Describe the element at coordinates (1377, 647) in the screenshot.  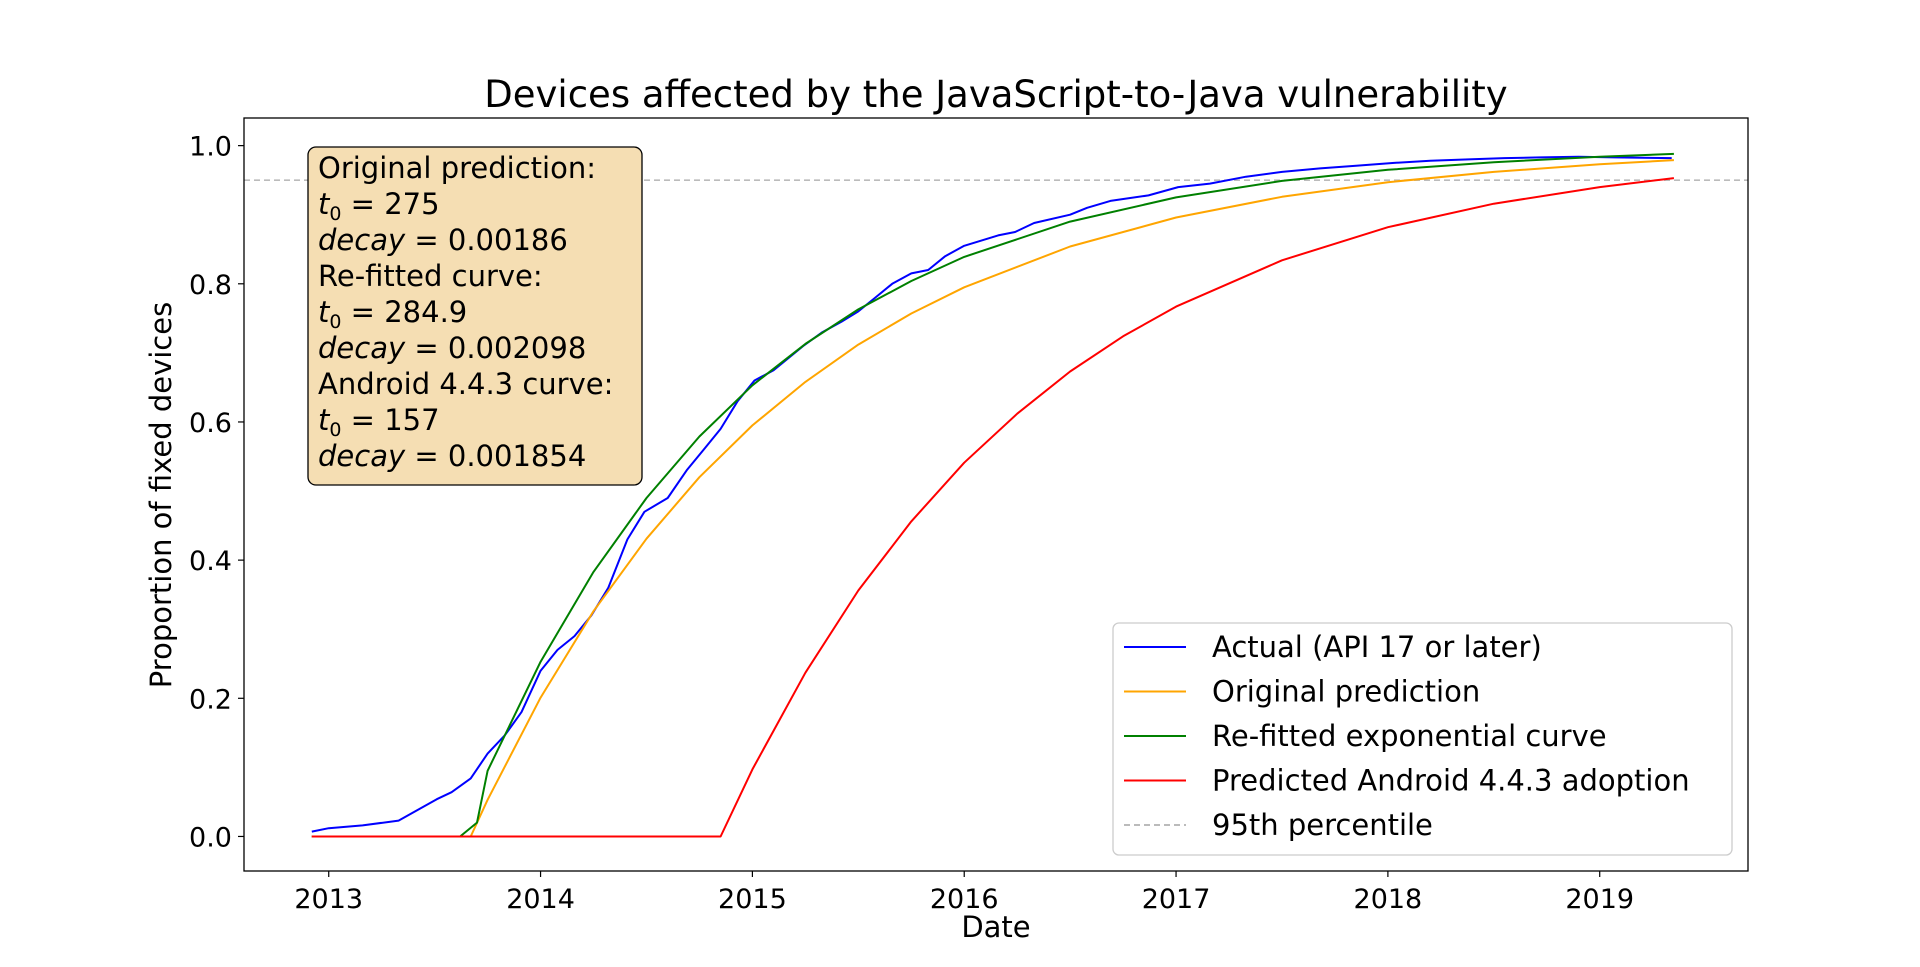
I see `legend-label: Actual (API 17 or later)` at that location.